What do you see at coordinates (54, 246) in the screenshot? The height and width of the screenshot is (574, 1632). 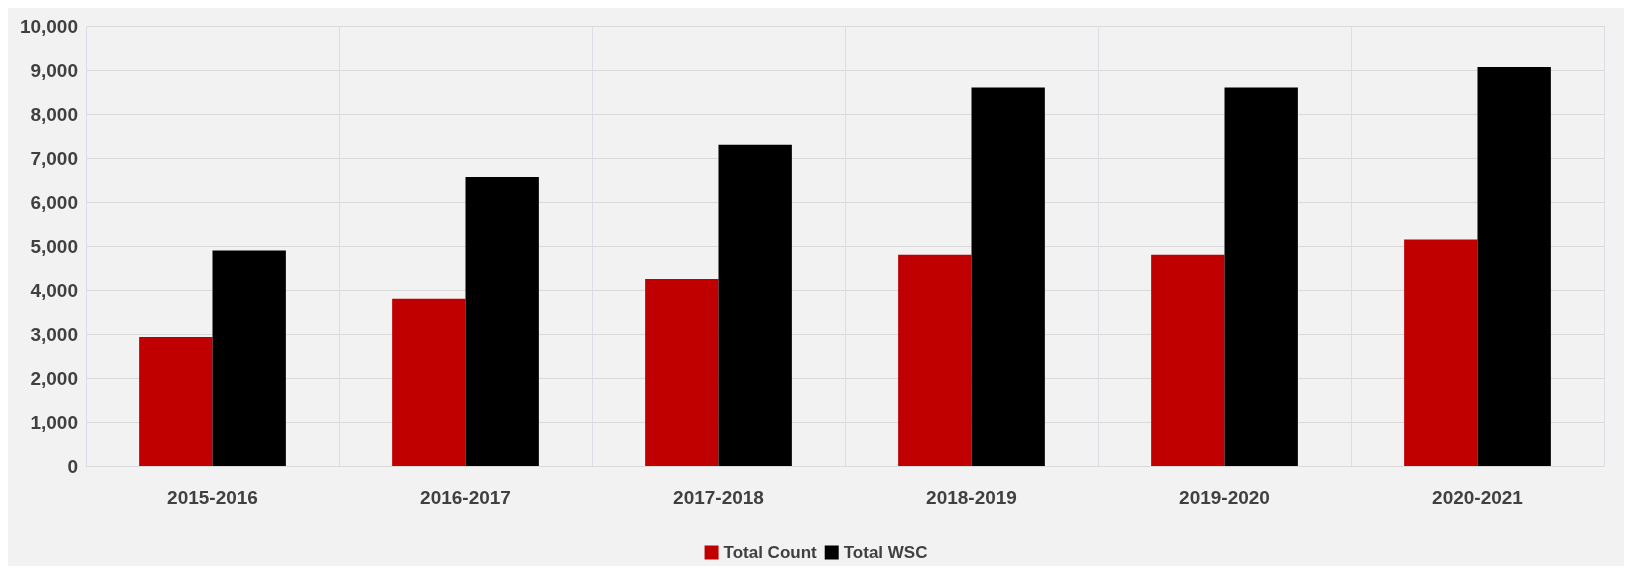 I see `y-tick-label: 5,000` at bounding box center [54, 246].